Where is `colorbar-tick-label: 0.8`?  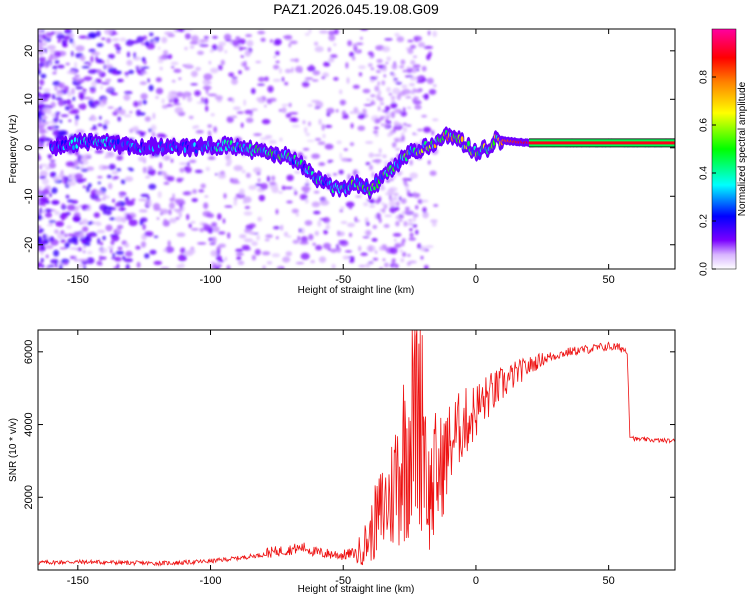 colorbar-tick-label: 0.8 is located at coordinates (704, 77).